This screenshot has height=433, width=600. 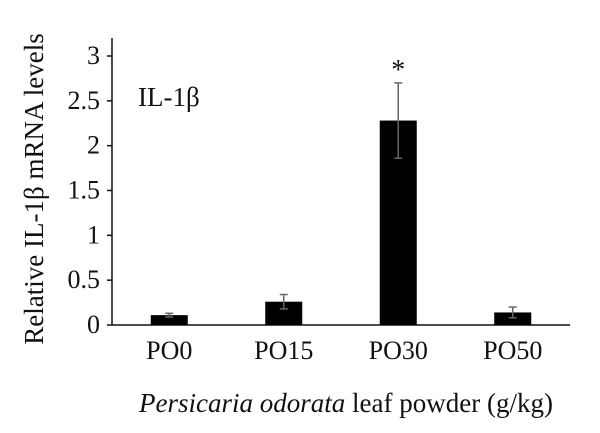 What do you see at coordinates (169, 350) in the screenshot?
I see `x-tick-label: PO0` at bounding box center [169, 350].